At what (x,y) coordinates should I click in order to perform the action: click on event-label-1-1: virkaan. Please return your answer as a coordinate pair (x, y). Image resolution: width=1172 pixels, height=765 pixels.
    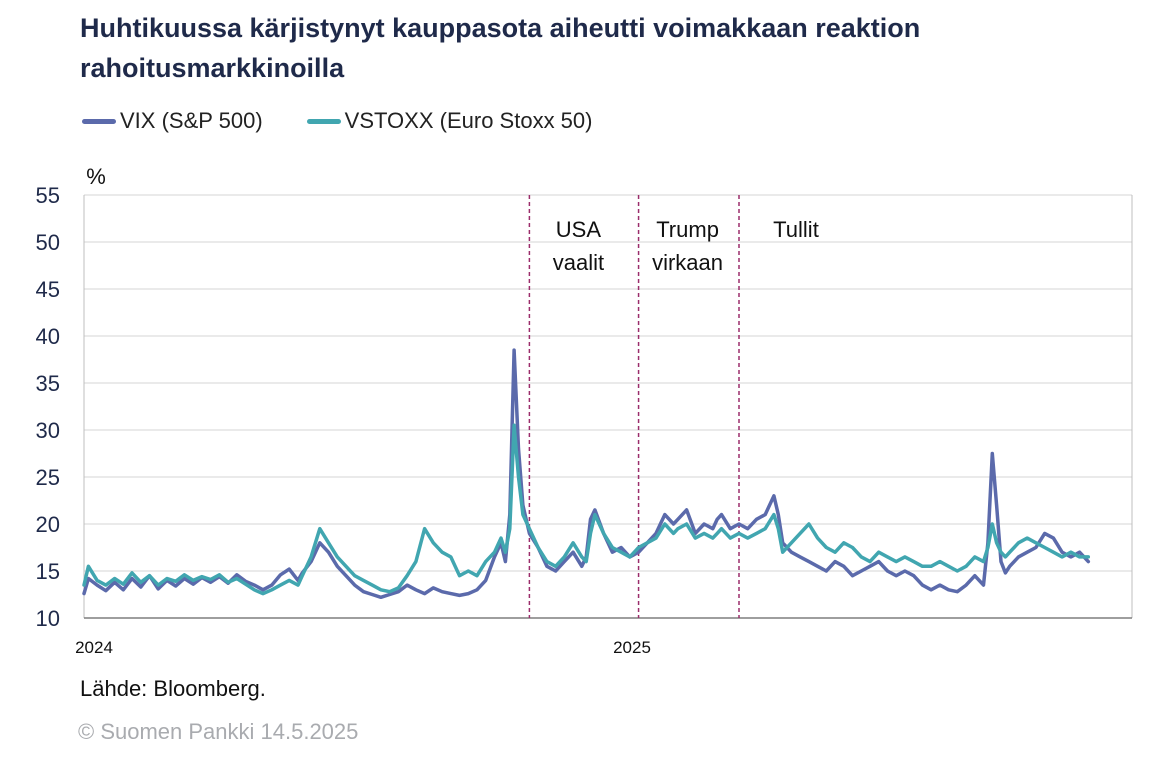
    Looking at the image, I should click on (687, 262).